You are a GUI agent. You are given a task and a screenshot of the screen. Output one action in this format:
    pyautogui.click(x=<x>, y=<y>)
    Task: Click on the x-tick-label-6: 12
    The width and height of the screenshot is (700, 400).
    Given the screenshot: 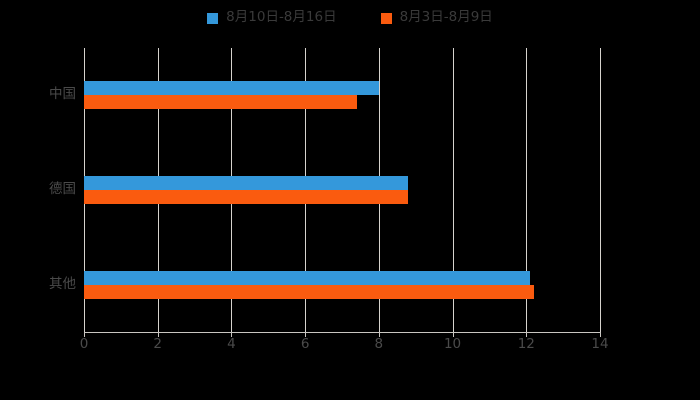 What is the action you would take?
    pyautogui.click(x=526, y=344)
    